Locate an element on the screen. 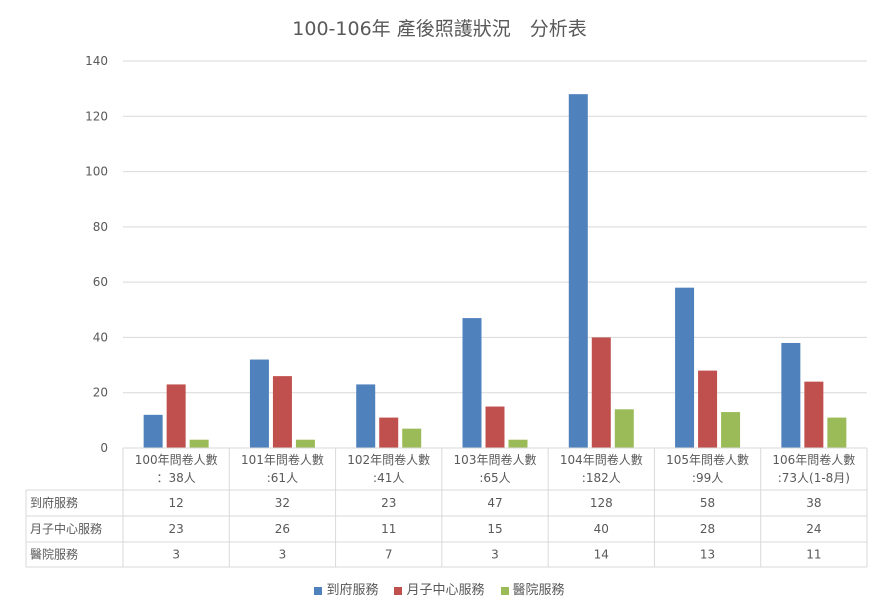  data-label-s2-c4: 14 is located at coordinates (601, 555).